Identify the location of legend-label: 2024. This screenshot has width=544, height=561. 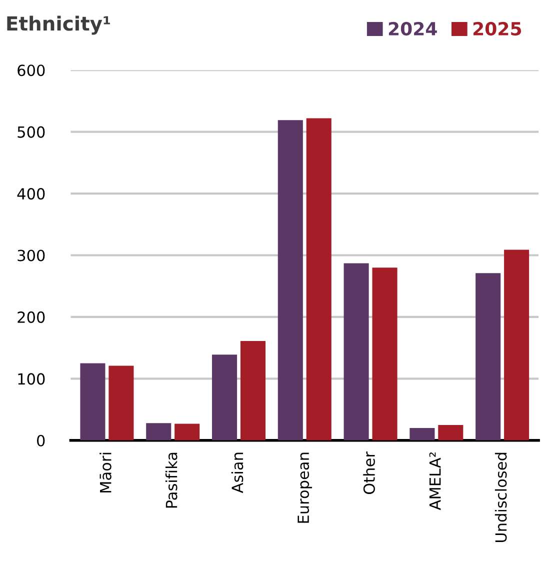
(412, 29).